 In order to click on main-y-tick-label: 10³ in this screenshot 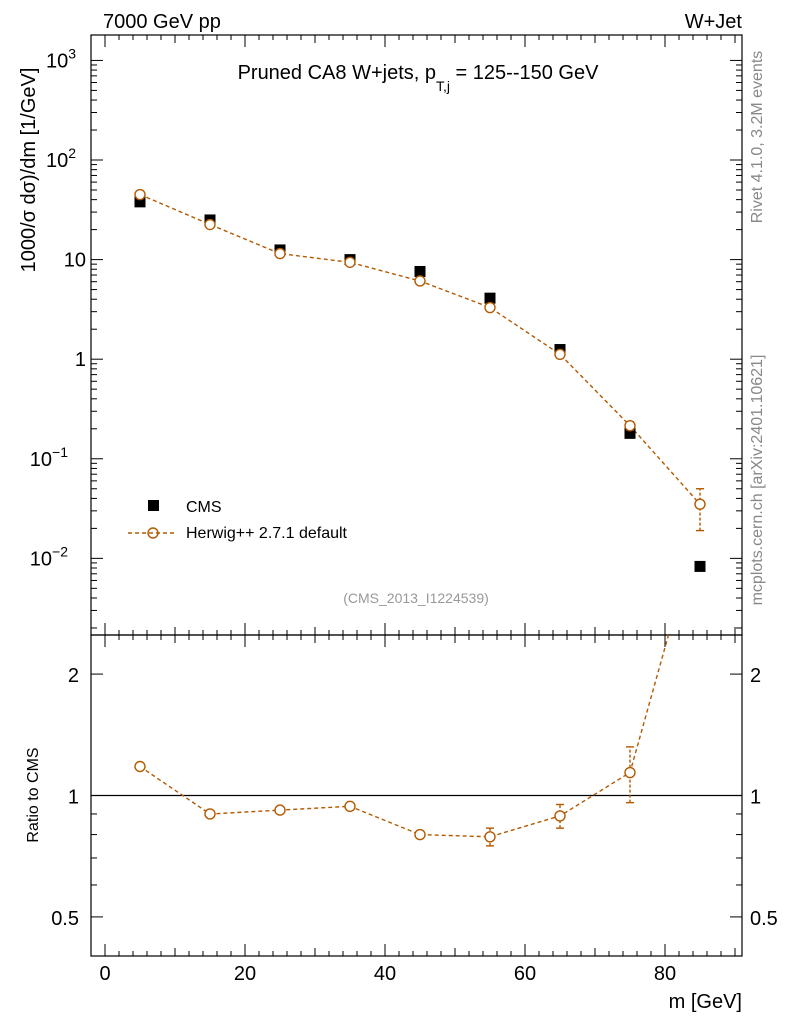, I will do `click(61, 58)`.